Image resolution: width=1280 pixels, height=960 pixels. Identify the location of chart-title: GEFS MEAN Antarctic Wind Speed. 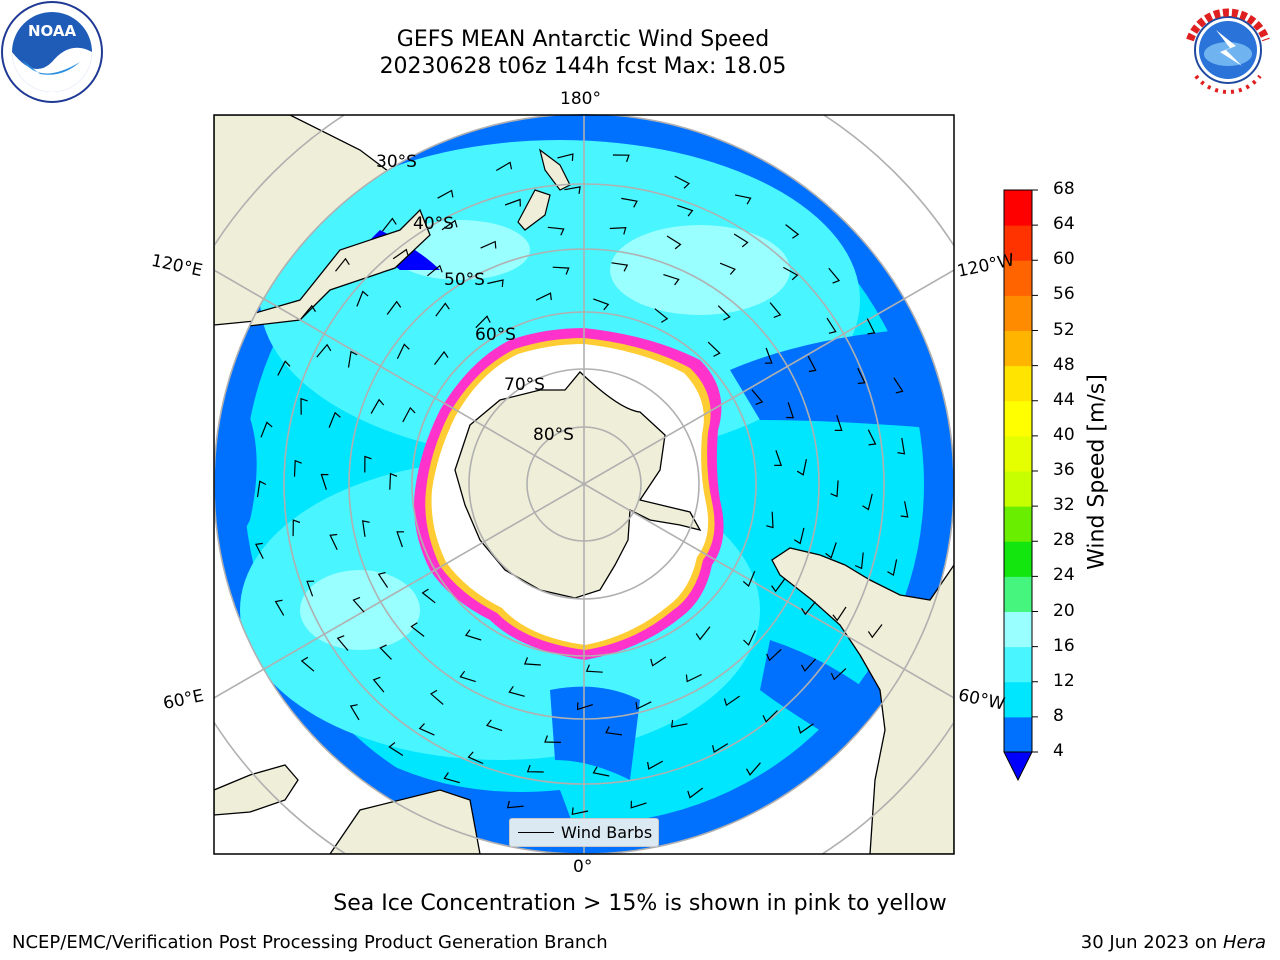
(583, 39).